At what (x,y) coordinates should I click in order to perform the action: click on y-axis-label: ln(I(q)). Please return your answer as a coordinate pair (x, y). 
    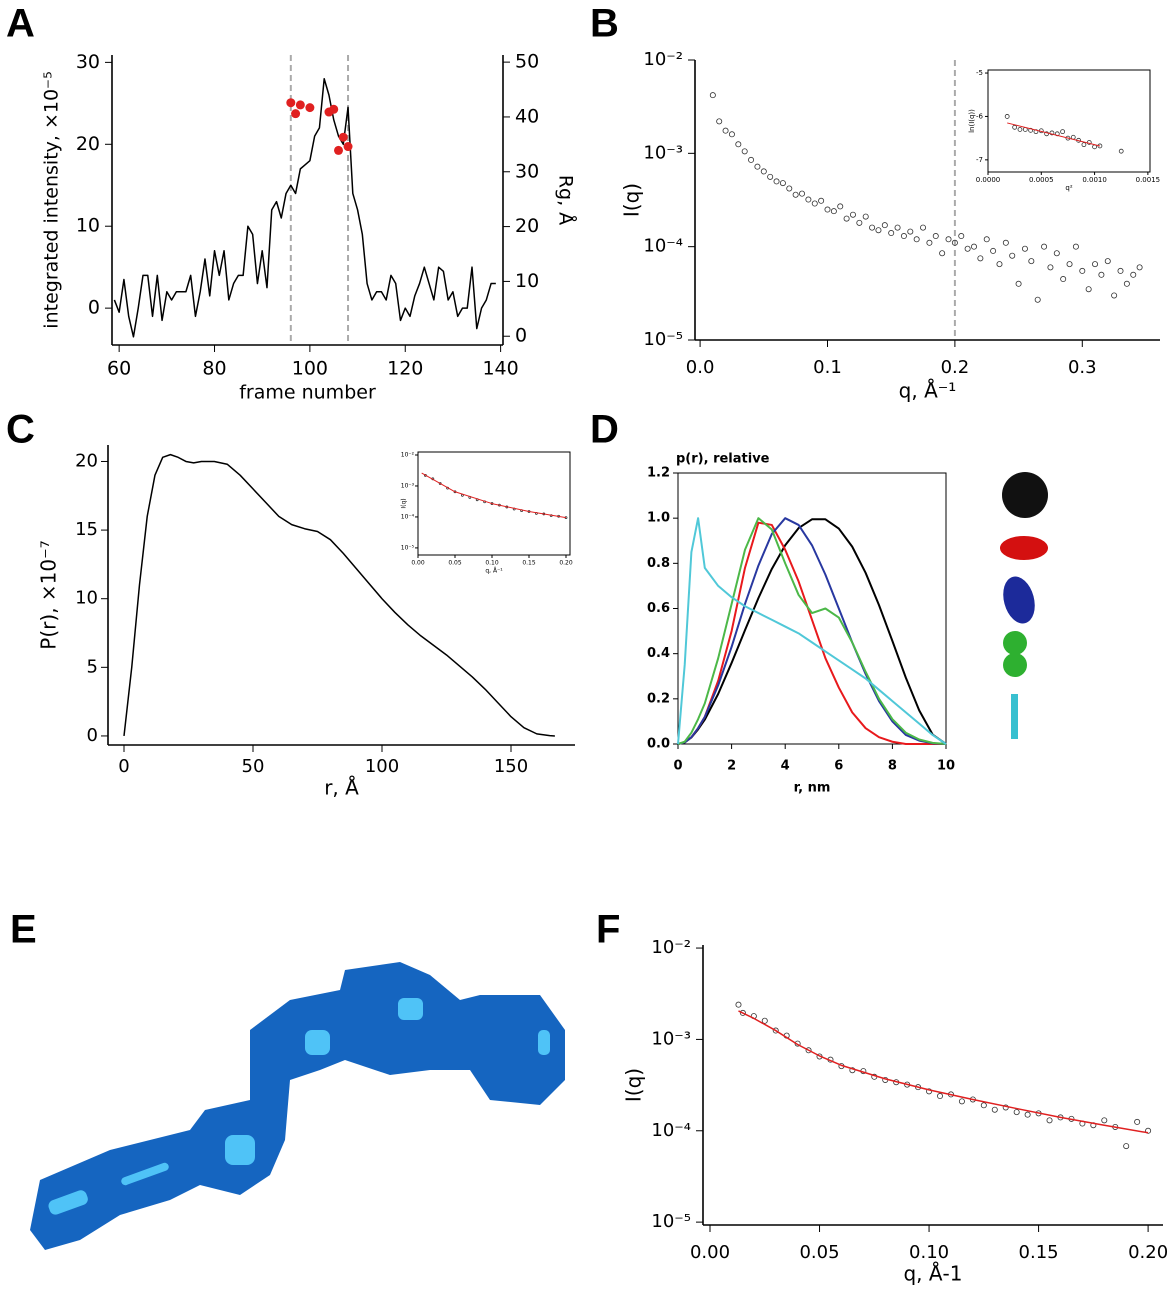
    Looking at the image, I should click on (972, 121).